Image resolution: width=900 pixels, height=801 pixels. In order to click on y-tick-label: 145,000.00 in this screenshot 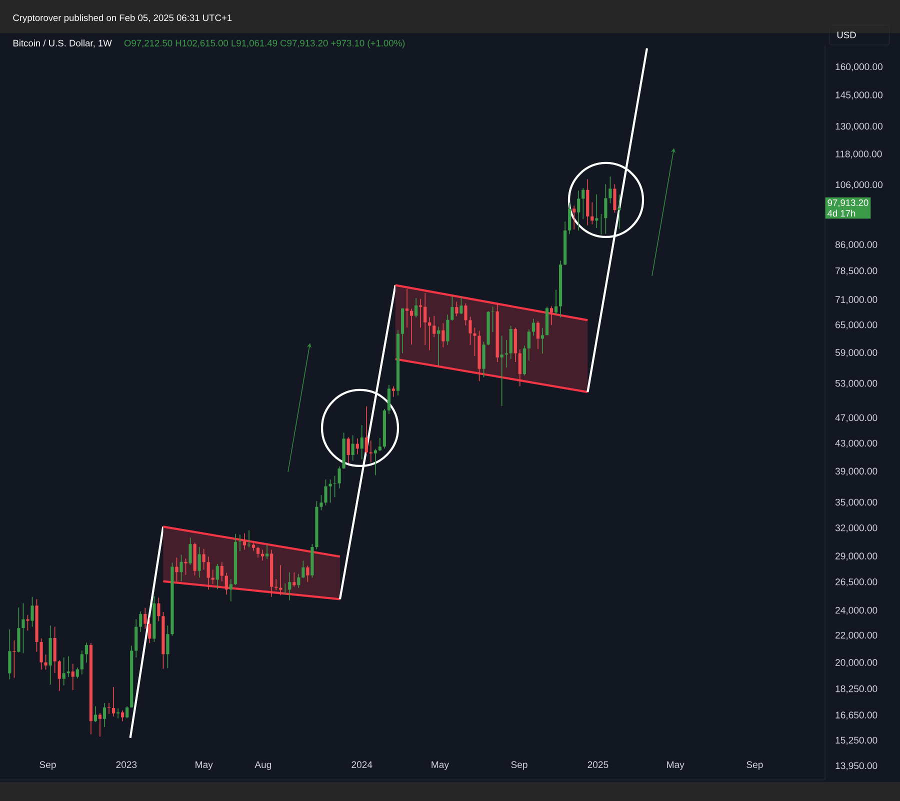, I will do `click(859, 96)`.